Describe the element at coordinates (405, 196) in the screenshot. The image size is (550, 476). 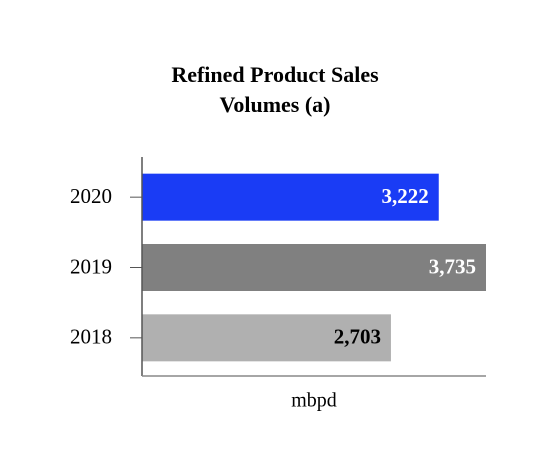
I see `value-label: 3,222` at that location.